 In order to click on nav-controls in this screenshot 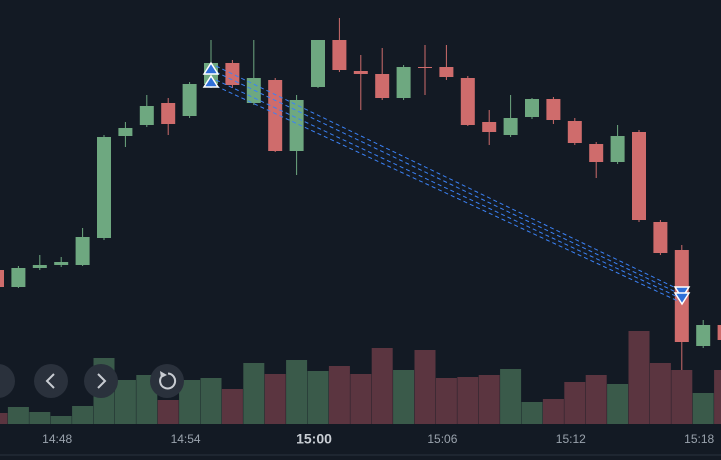, I will do `click(92, 381)`.